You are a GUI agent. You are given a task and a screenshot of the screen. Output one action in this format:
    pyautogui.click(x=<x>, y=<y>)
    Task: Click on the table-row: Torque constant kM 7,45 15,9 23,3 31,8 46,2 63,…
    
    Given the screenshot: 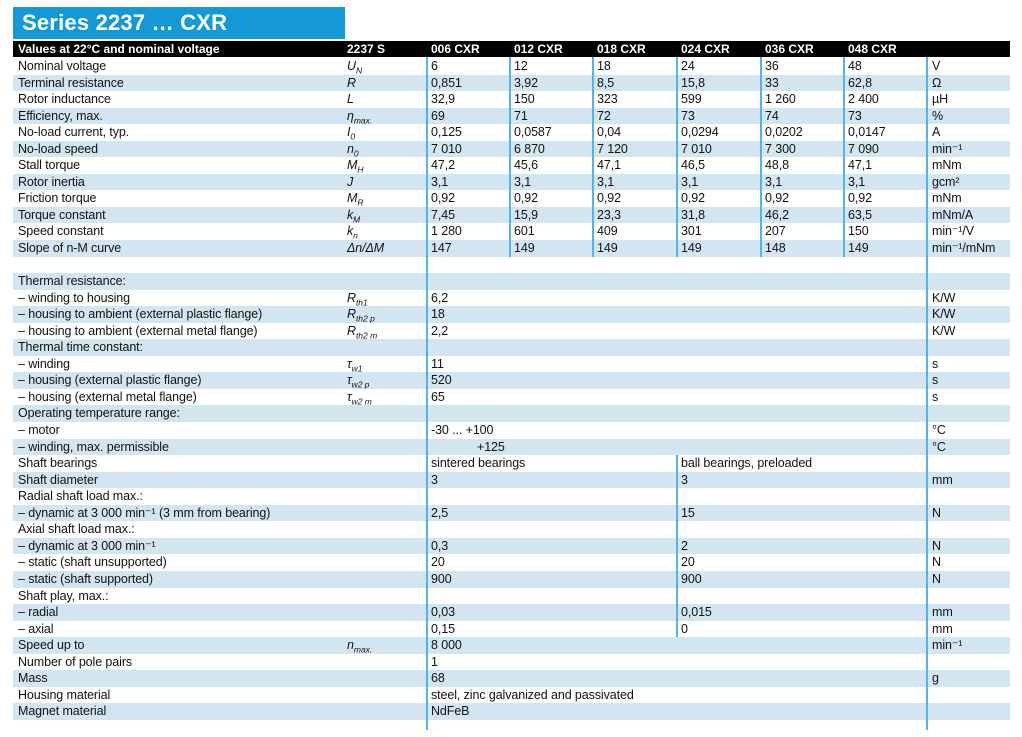 What is the action you would take?
    pyautogui.click(x=511, y=215)
    